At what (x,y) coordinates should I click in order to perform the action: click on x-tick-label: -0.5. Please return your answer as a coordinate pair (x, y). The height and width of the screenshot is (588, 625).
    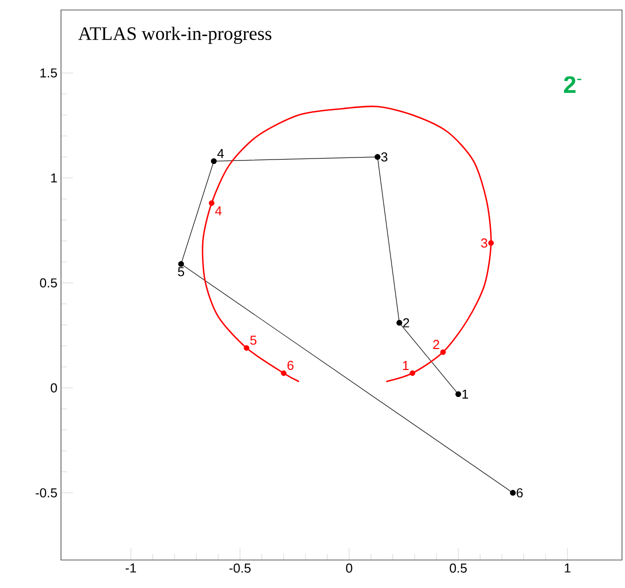
    Looking at the image, I should click on (240, 568).